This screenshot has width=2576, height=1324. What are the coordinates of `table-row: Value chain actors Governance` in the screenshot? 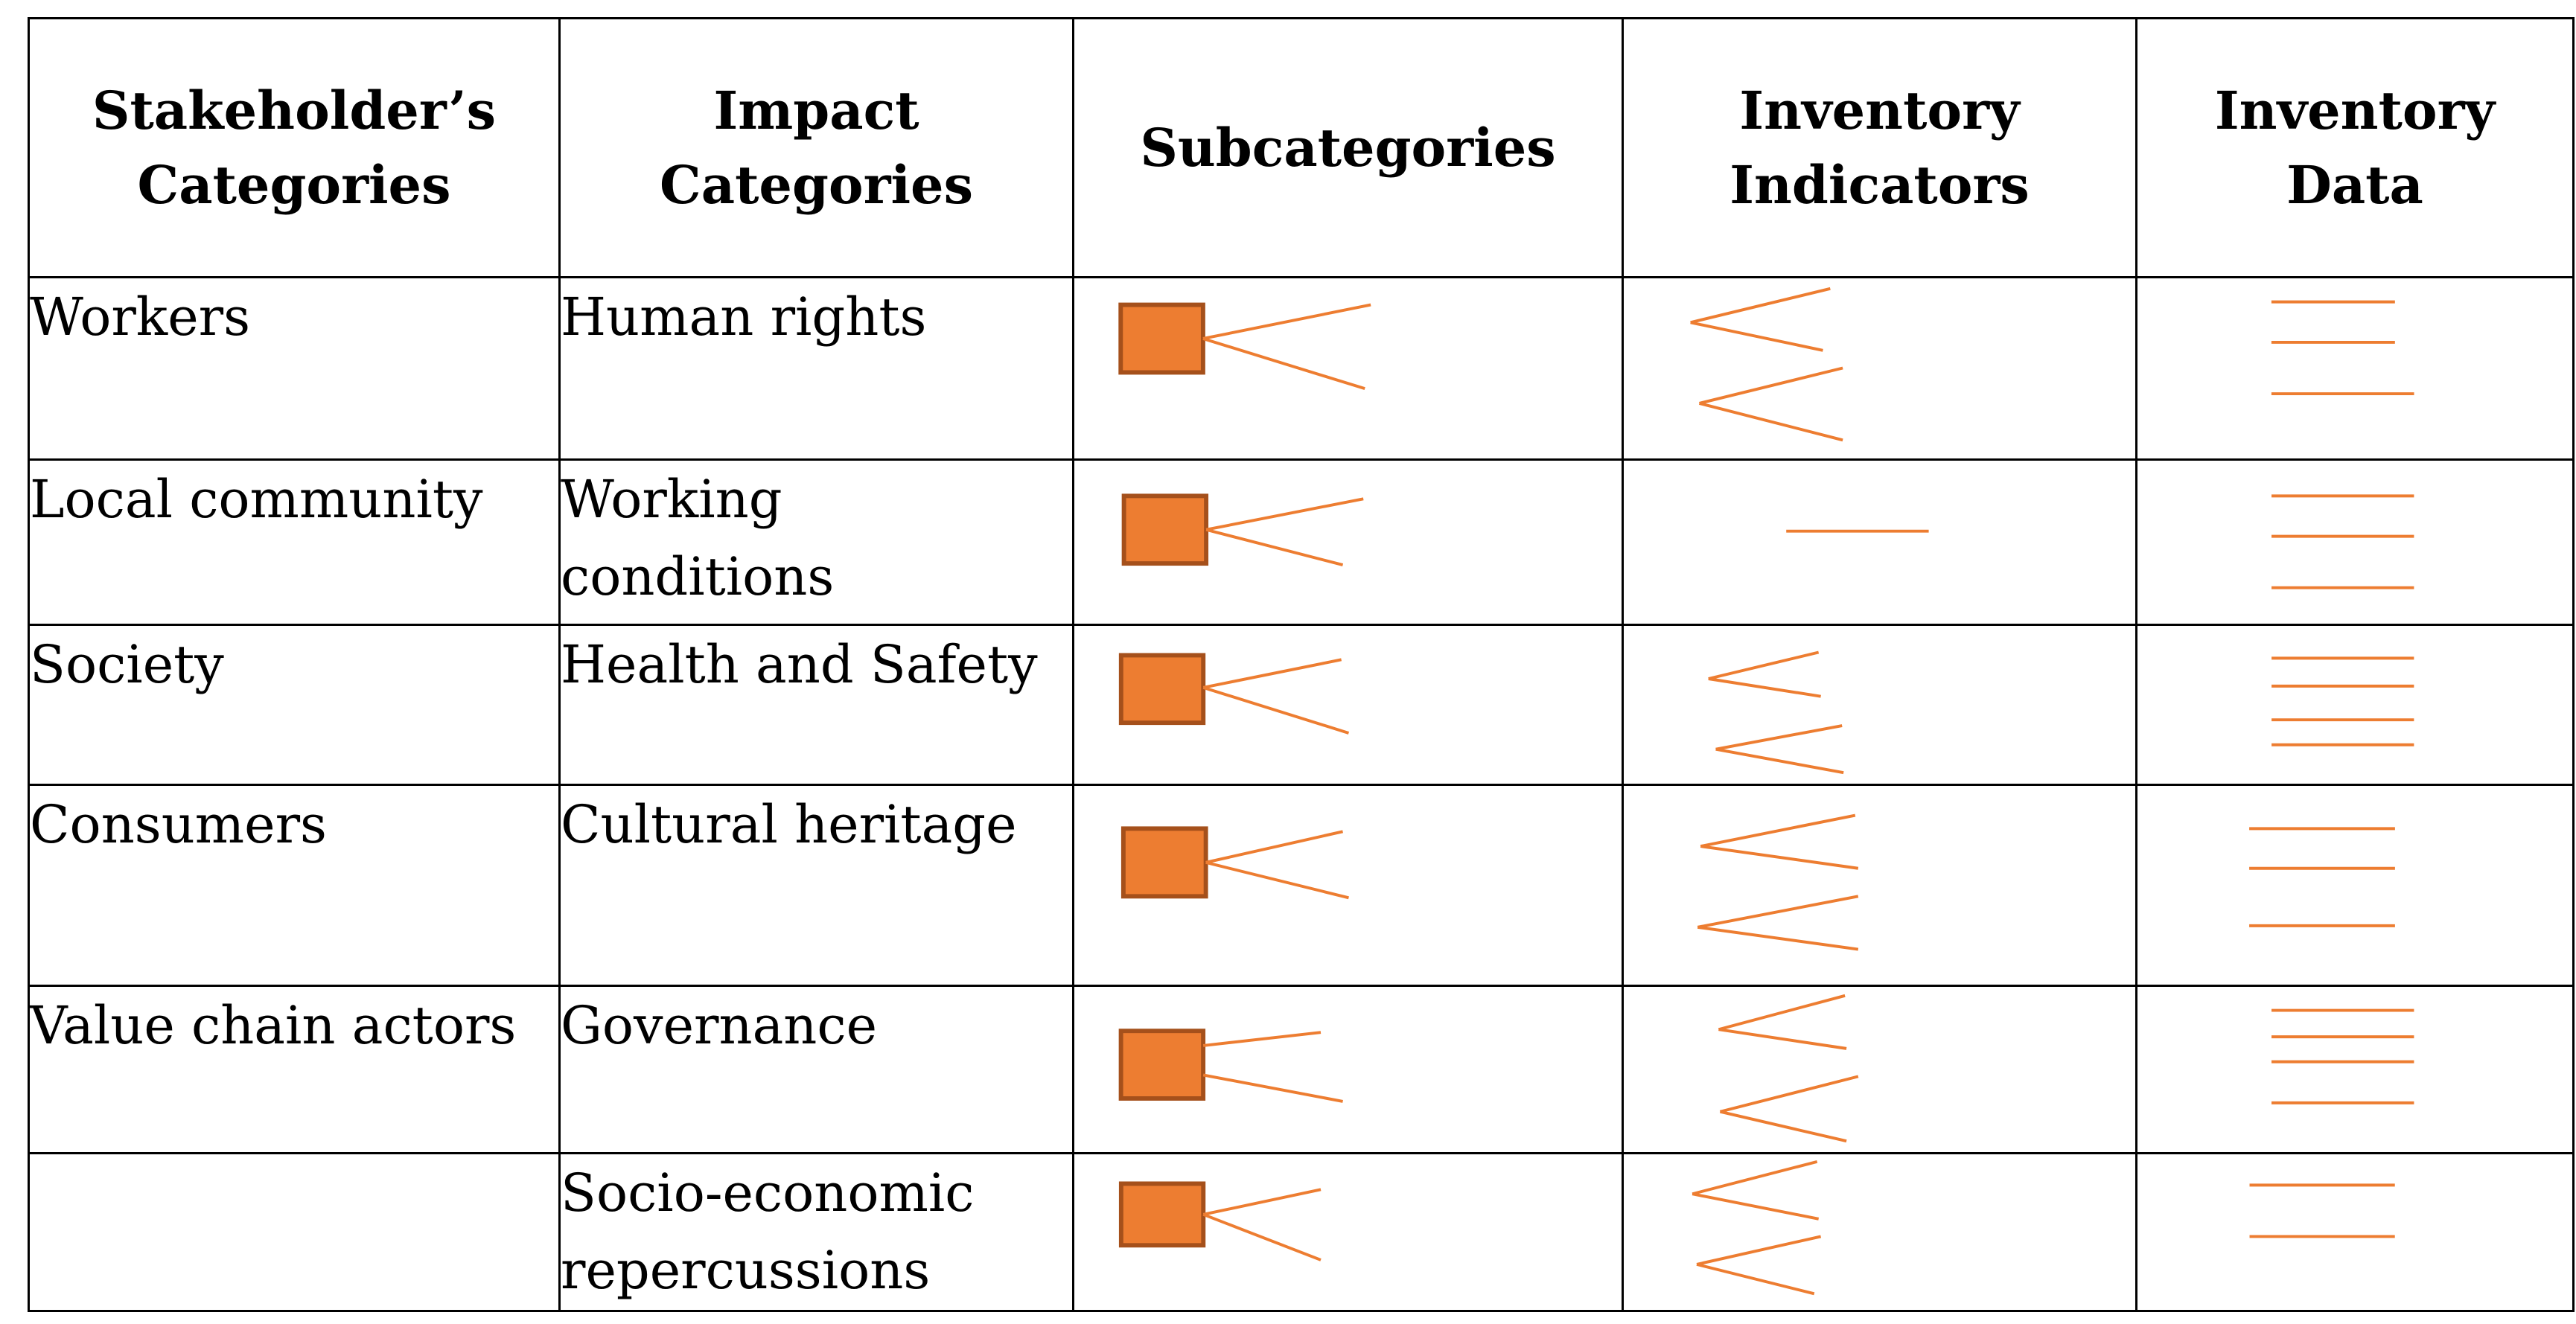 It's located at (1301, 1069).